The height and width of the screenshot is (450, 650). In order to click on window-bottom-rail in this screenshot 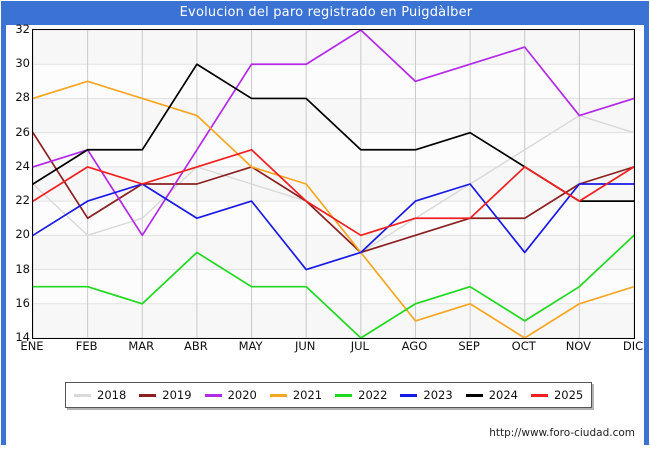, I will do `click(325, 447)`.